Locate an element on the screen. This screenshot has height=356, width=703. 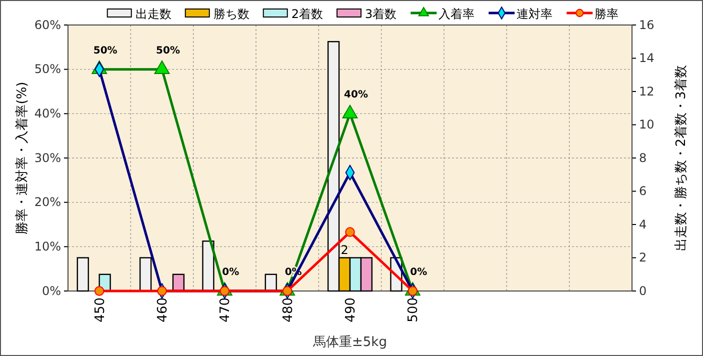
y2-tick-label: 0 is located at coordinates (643, 291).